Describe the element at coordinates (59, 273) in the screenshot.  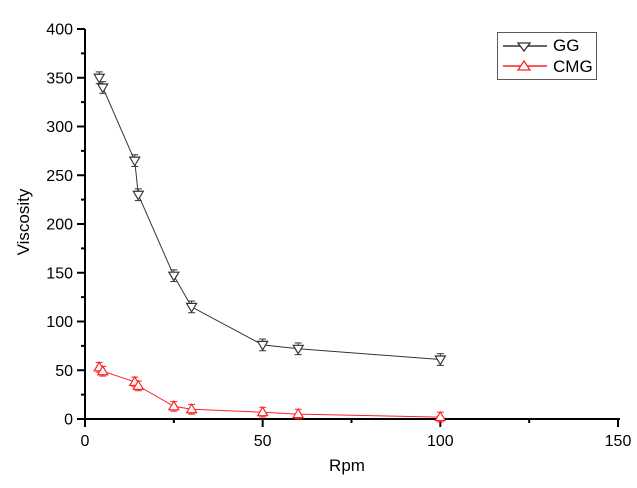
I see `y-tick-label-150: 150` at that location.